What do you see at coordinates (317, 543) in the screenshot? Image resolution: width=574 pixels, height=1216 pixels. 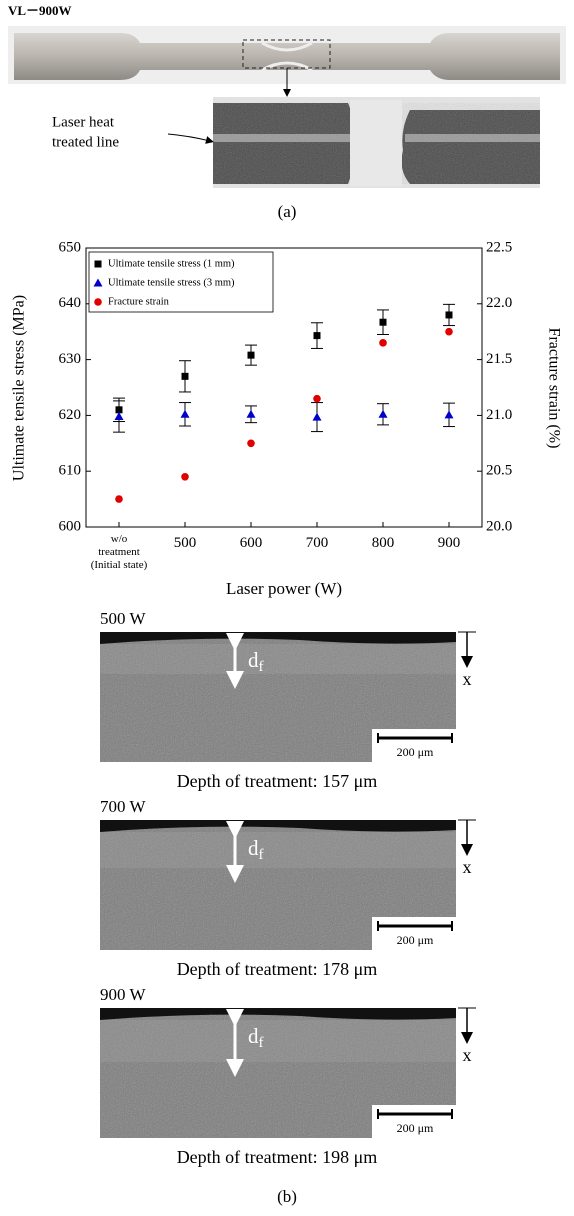 I see `x-tick-label: 700` at bounding box center [317, 543].